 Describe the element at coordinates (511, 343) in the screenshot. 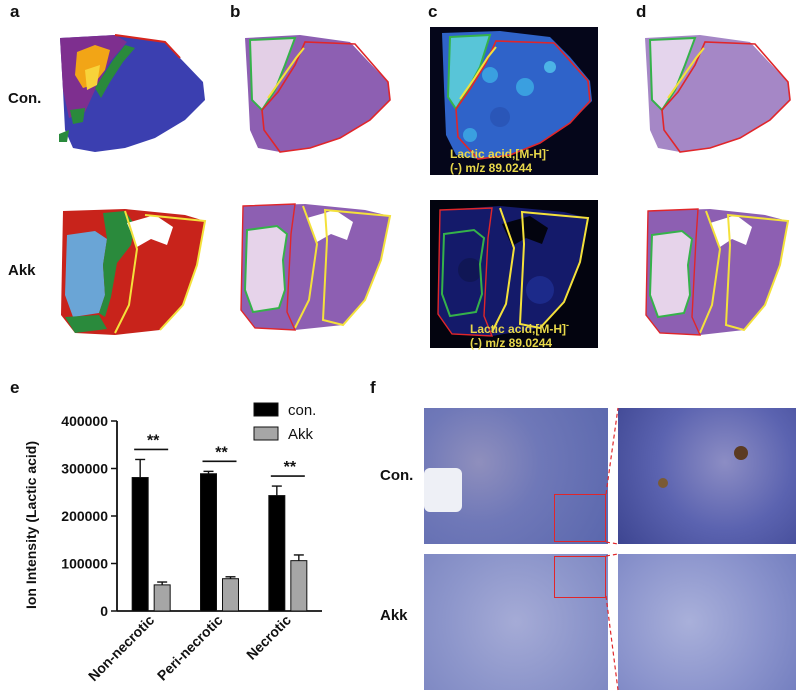

I see `msi-annotation-line2-akk: (-) m/z 89.0244` at that location.